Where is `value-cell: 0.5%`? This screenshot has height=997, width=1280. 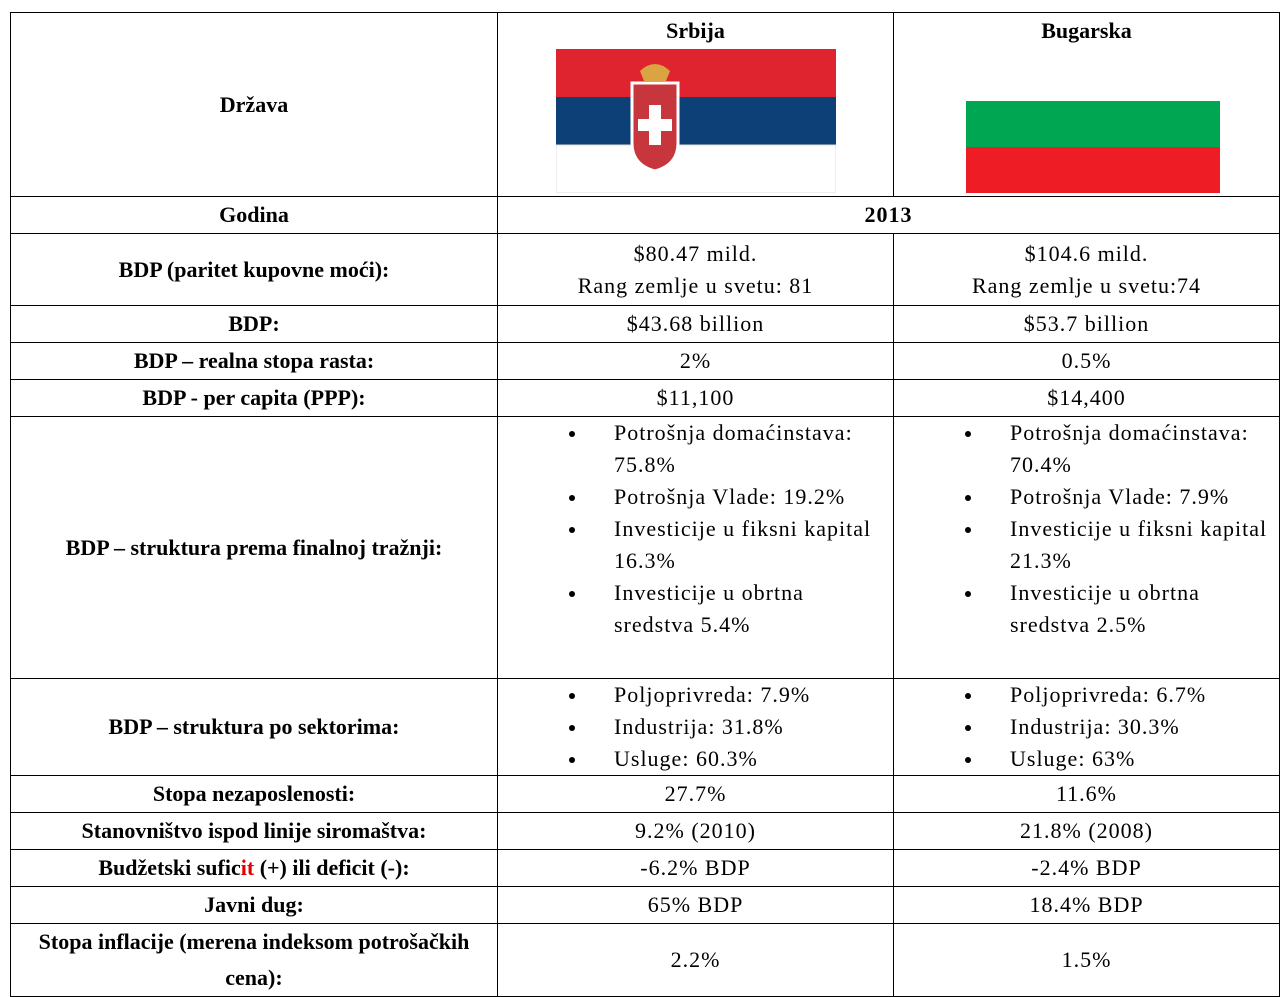
value-cell: 0.5% is located at coordinates (1086, 361).